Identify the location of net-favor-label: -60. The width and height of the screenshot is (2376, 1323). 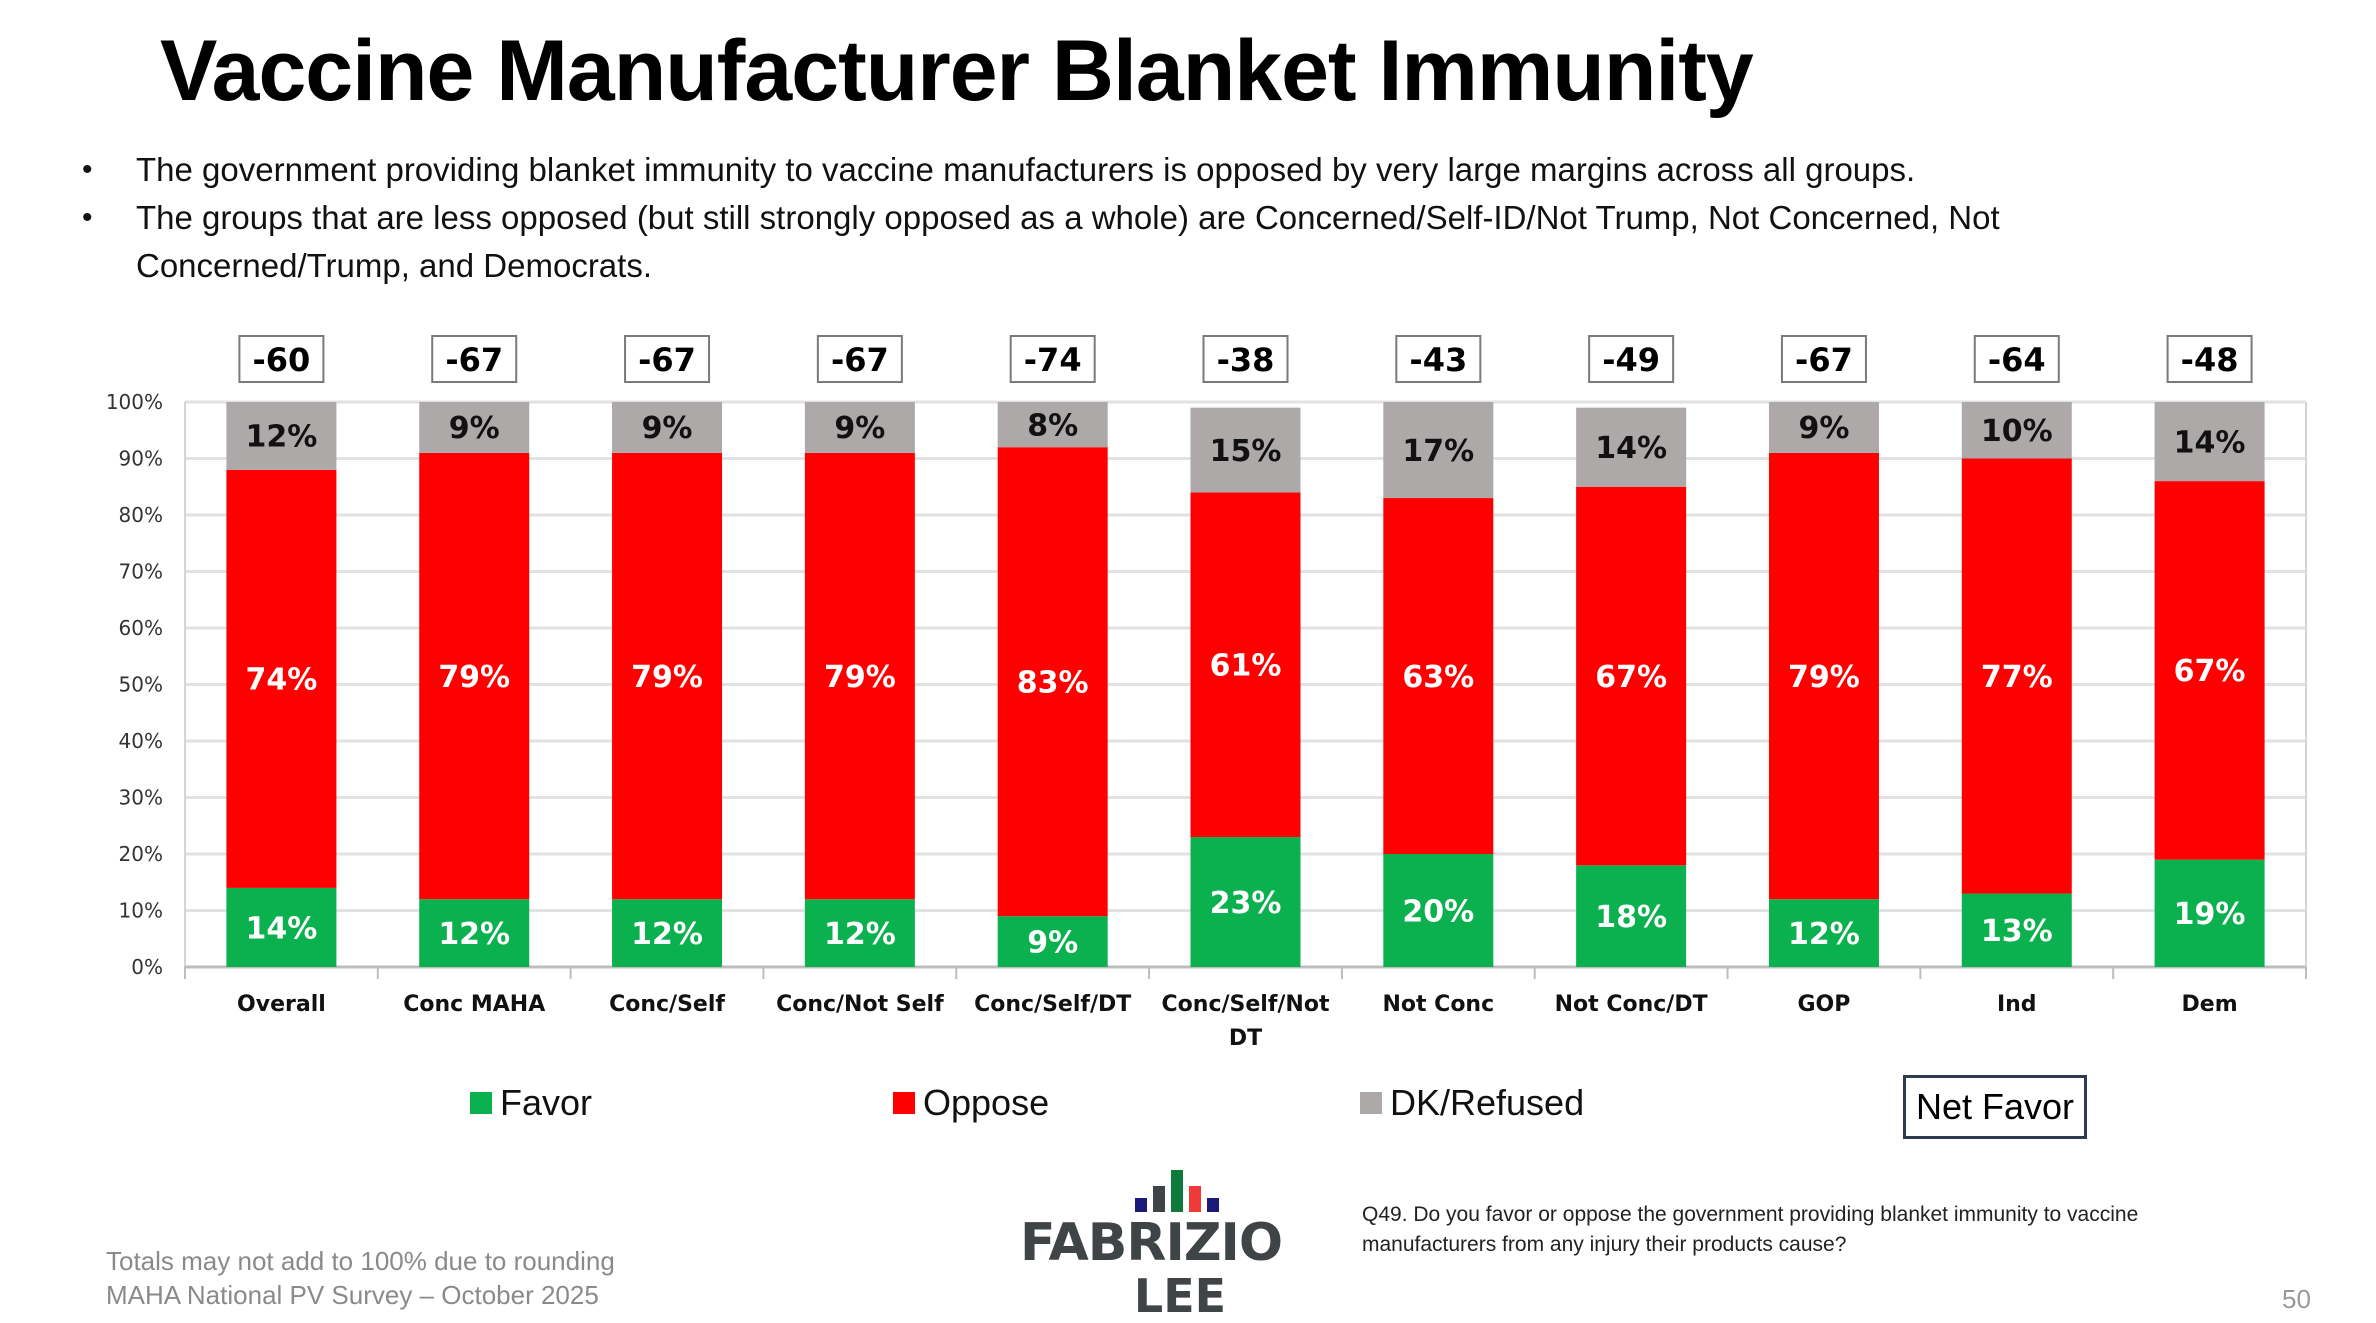
(282, 360).